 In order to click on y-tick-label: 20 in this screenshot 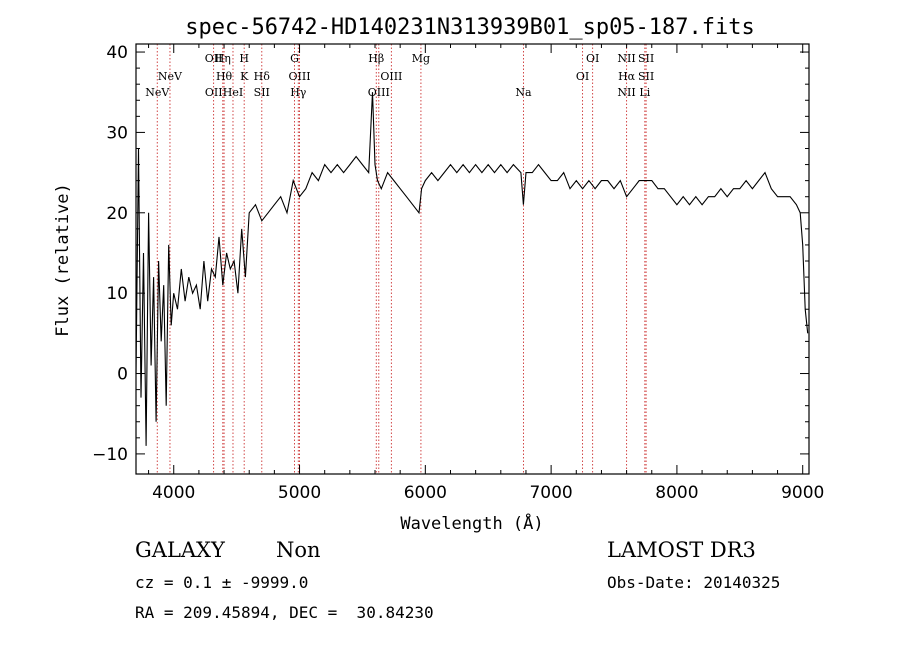, I will do `click(117, 214)`.